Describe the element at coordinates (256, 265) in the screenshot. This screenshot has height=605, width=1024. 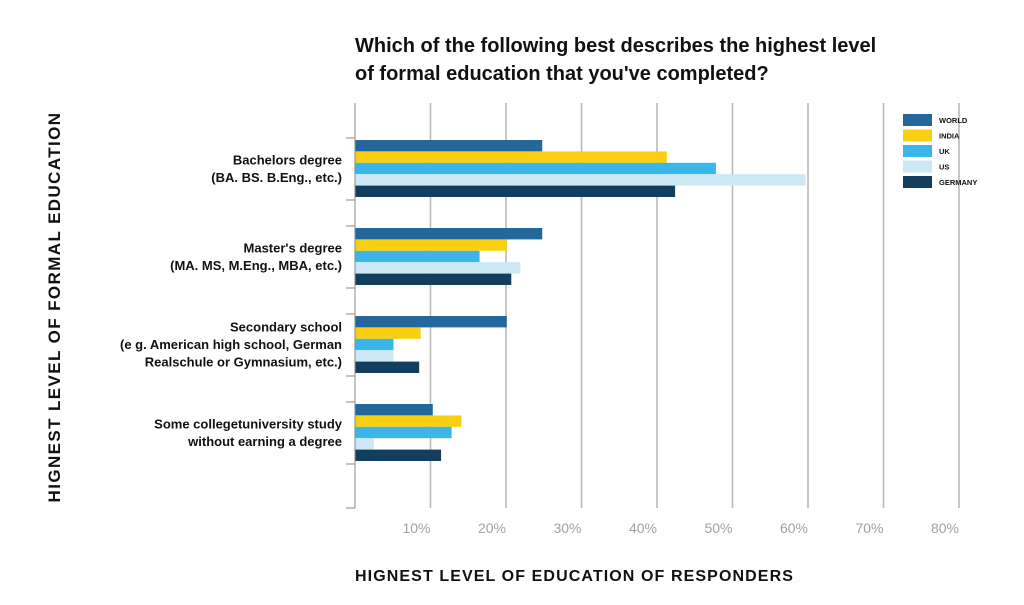
I see `category-label-2: (MA. MS, M.Eng., MBA, etc.)` at that location.